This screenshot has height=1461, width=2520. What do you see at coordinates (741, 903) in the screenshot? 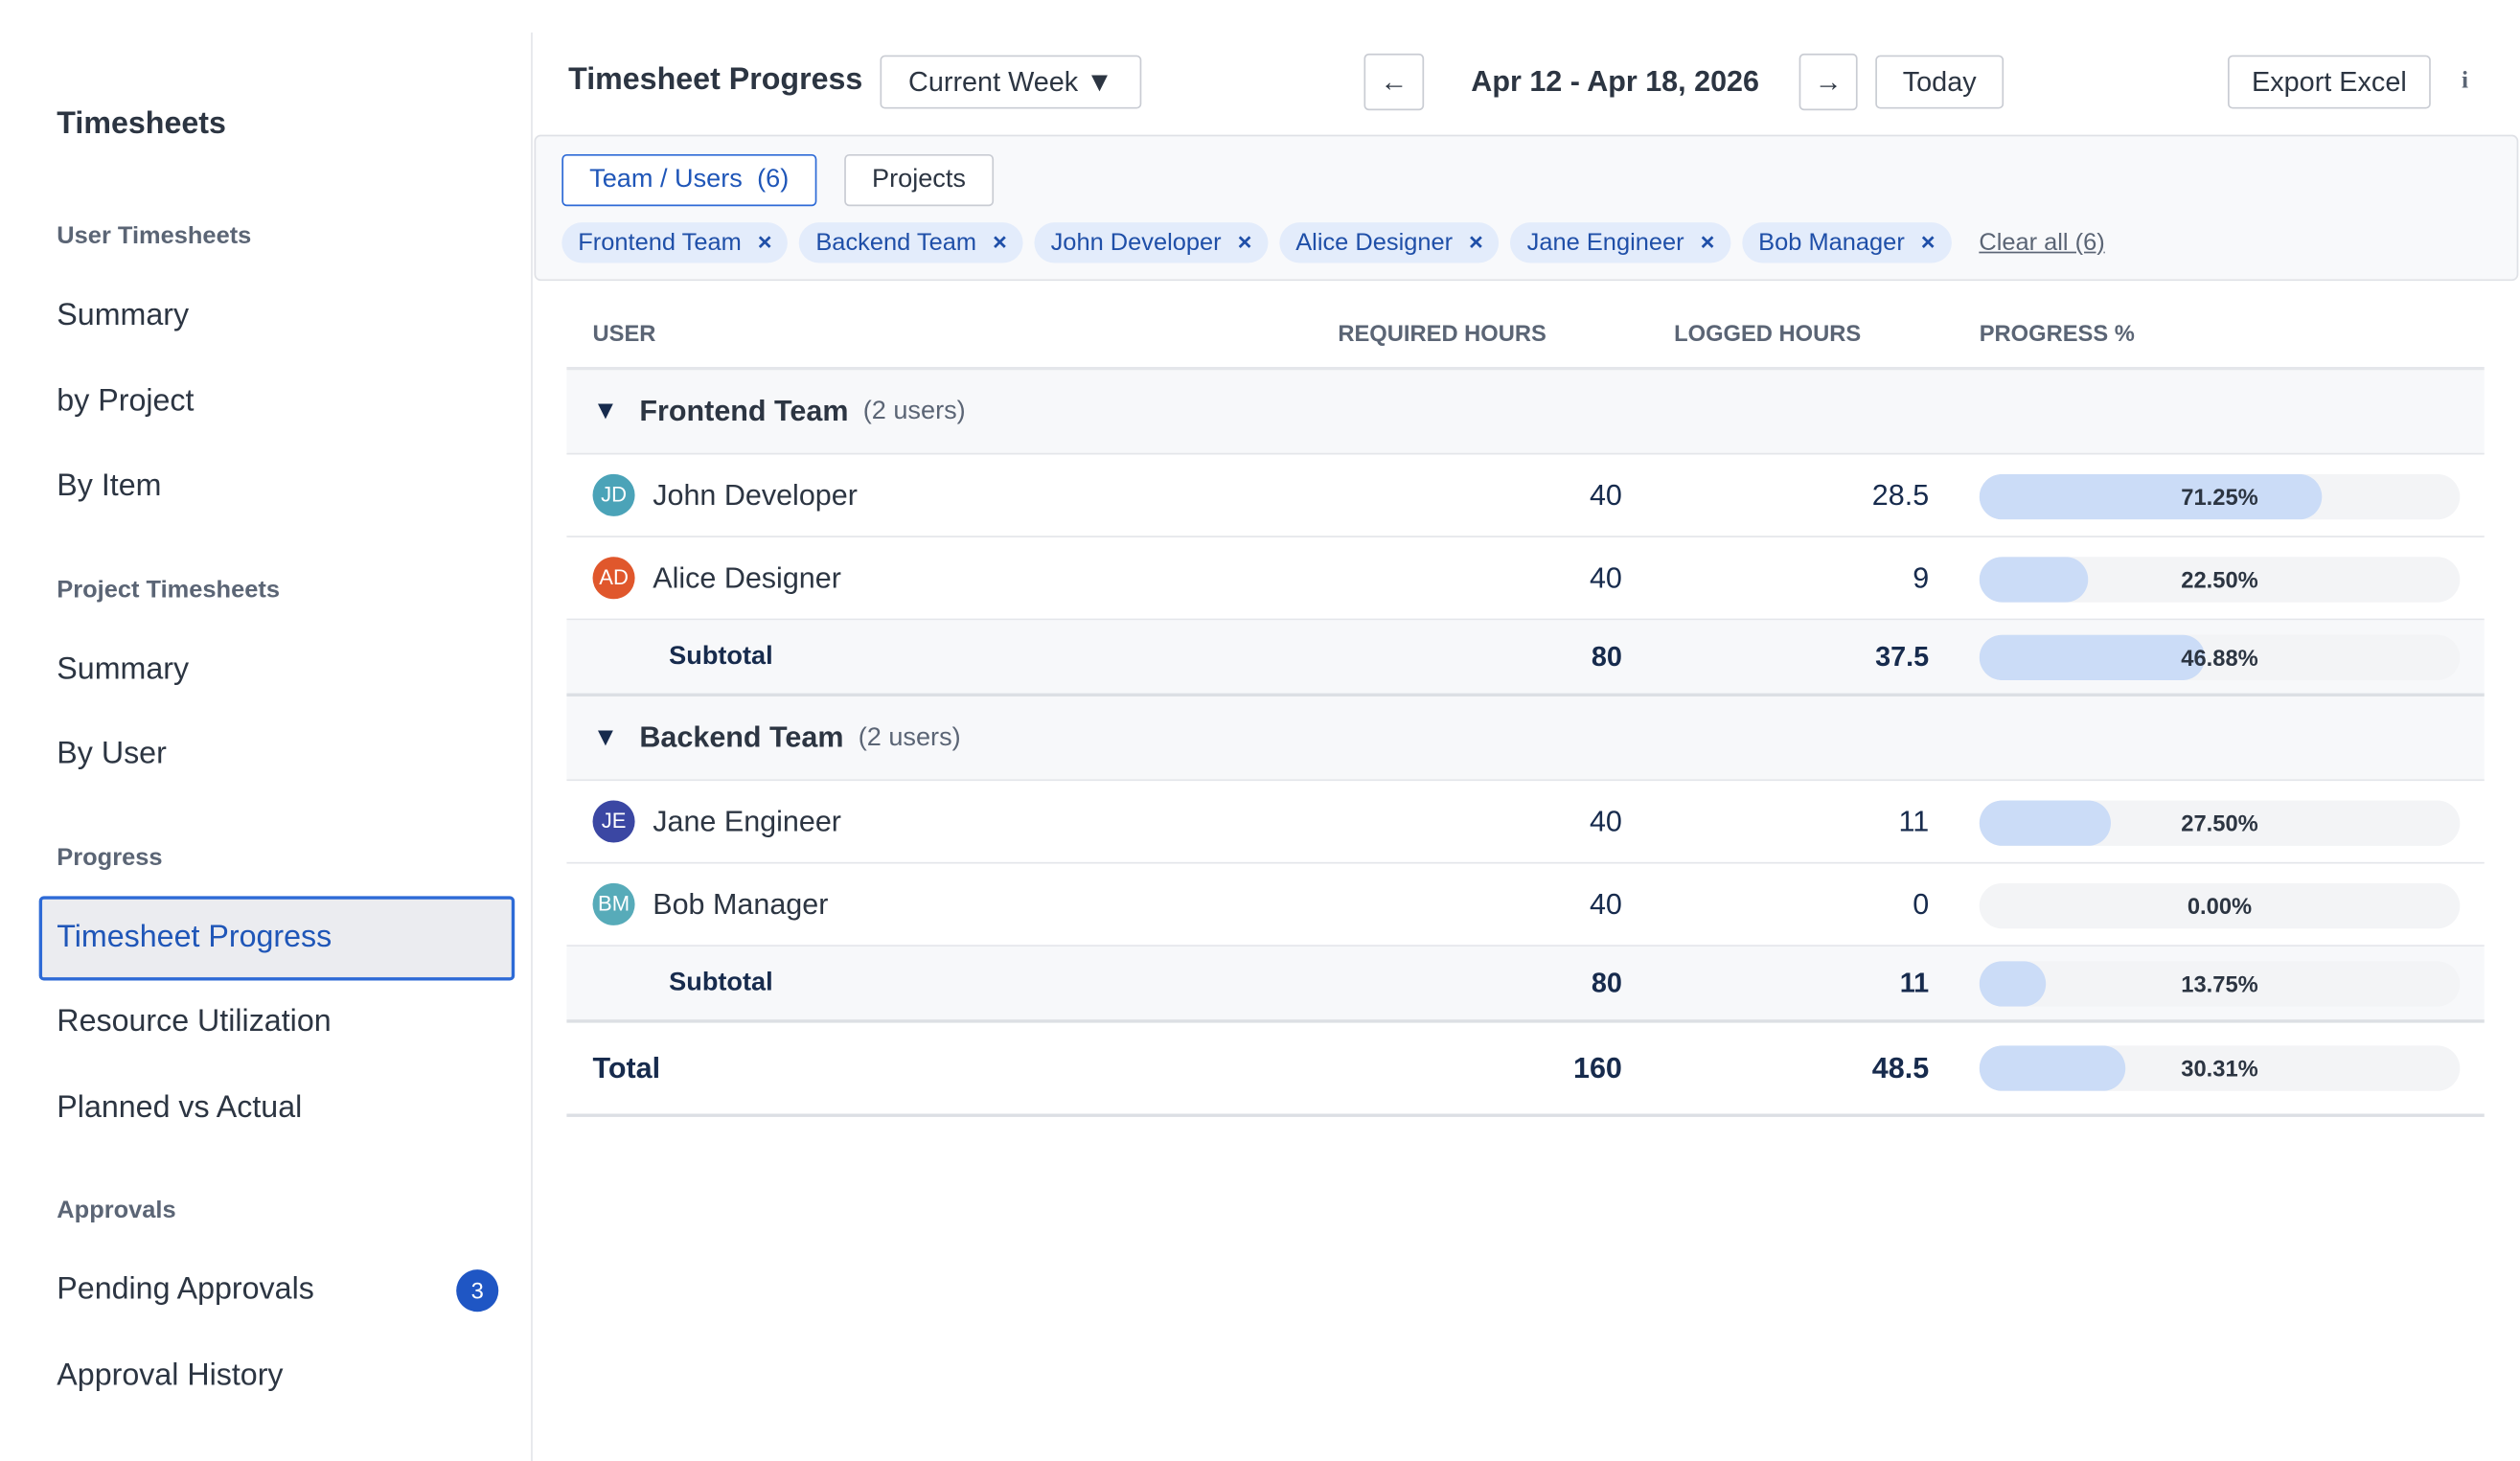
I see `user-name: Bob Manager` at bounding box center [741, 903].